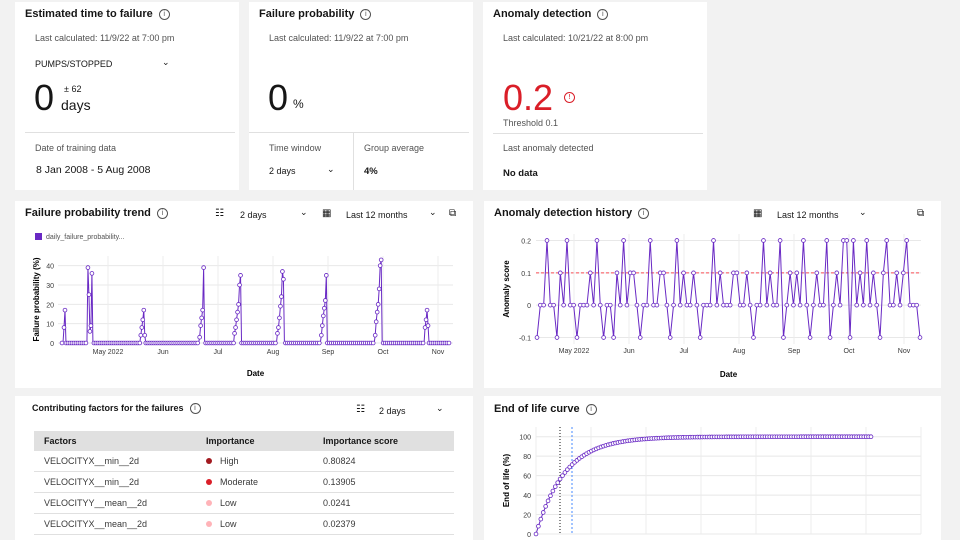 This screenshot has width=960, height=540. What do you see at coordinates (52, 344) in the screenshot?
I see `y-tick-label: 0` at bounding box center [52, 344].